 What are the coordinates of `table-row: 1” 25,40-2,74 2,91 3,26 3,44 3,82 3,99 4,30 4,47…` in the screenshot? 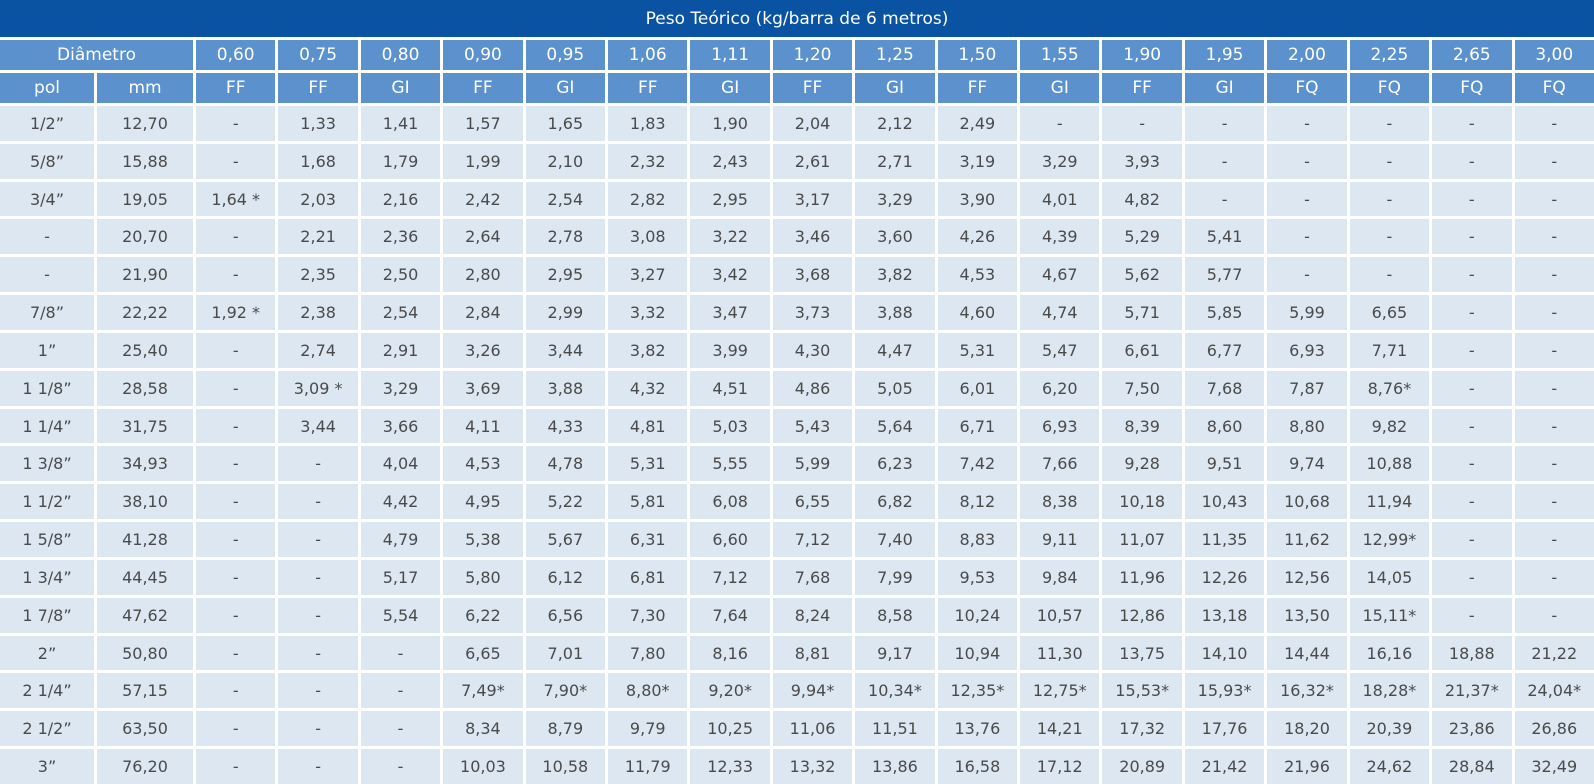 It's located at (797, 350).